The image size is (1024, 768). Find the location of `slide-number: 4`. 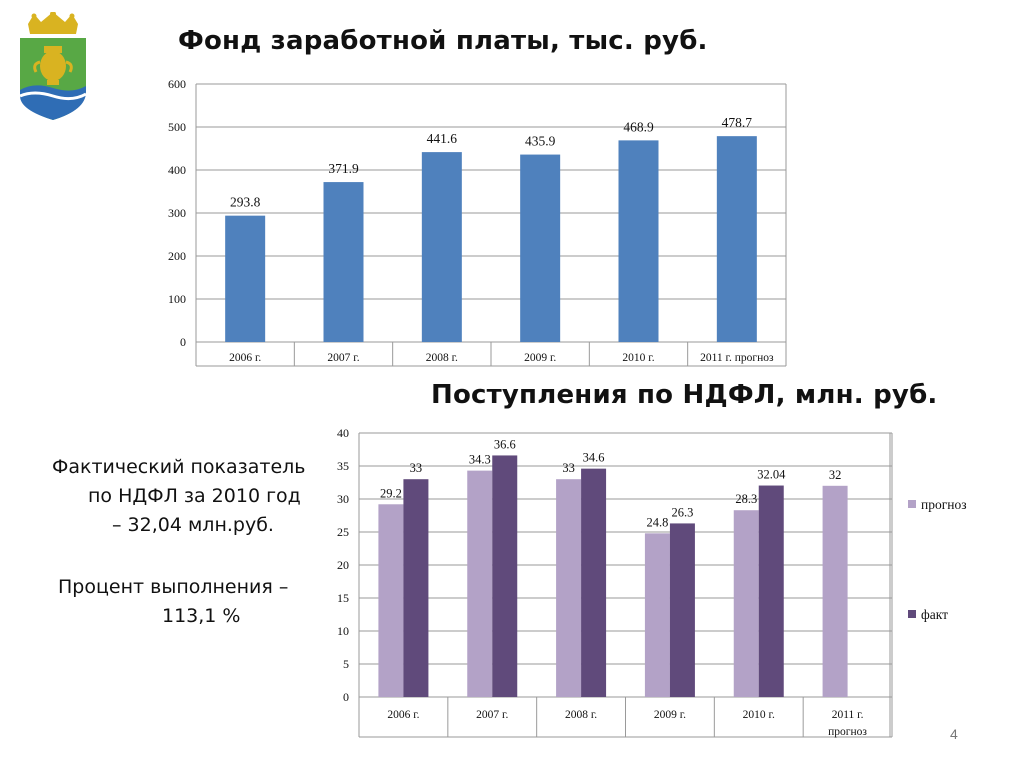

slide-number: 4 is located at coordinates (954, 734).